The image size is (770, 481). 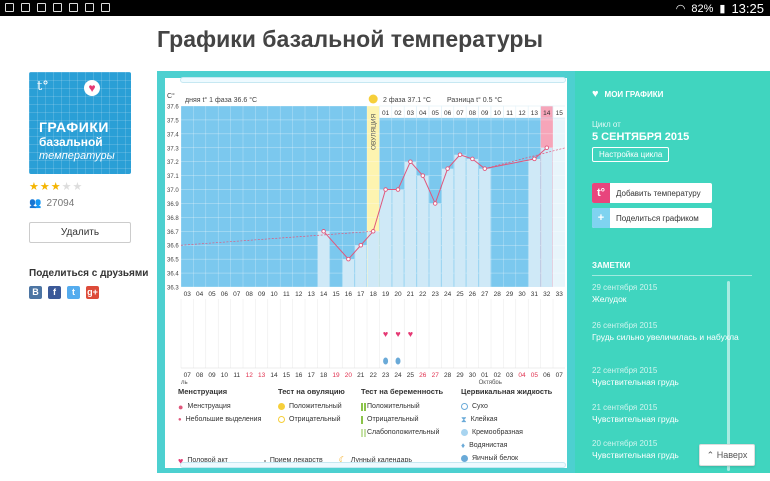 I want to click on cycle-settings-button: Настройка цикла, so click(x=631, y=154).